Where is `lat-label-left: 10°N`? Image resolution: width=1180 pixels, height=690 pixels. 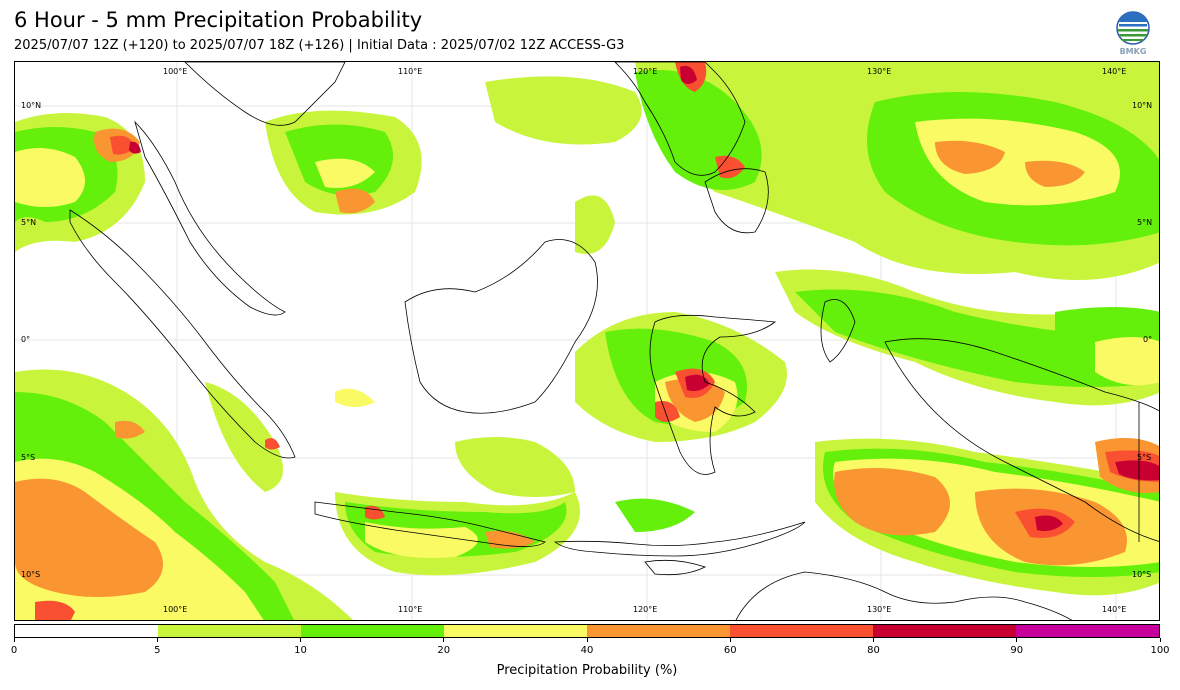 lat-label-left: 10°N is located at coordinates (31, 105).